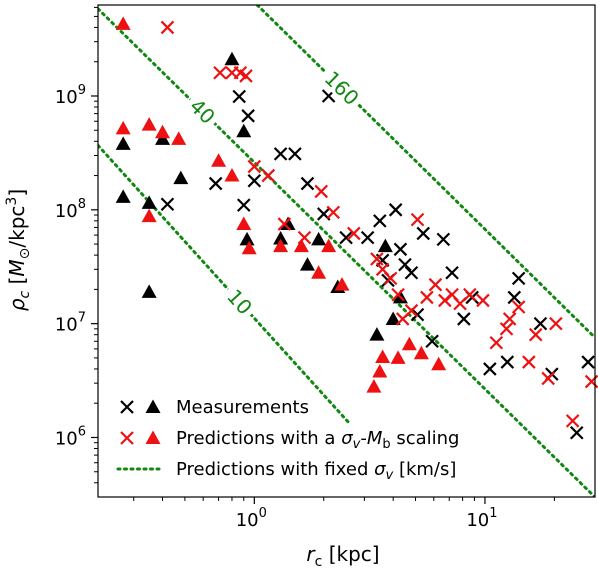 The height and width of the screenshot is (572, 598). Describe the element at coordinates (251, 518) in the screenshot. I see `x-tick-label: 10⁰` at that location.